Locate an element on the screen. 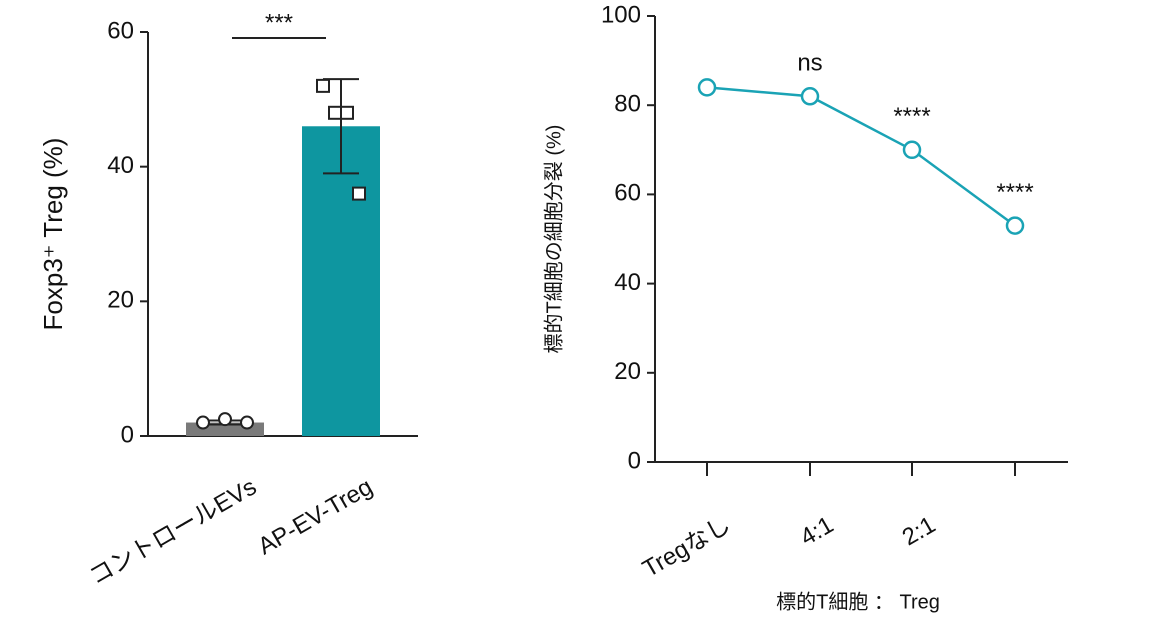  bar is located at coordinates (341, 281).